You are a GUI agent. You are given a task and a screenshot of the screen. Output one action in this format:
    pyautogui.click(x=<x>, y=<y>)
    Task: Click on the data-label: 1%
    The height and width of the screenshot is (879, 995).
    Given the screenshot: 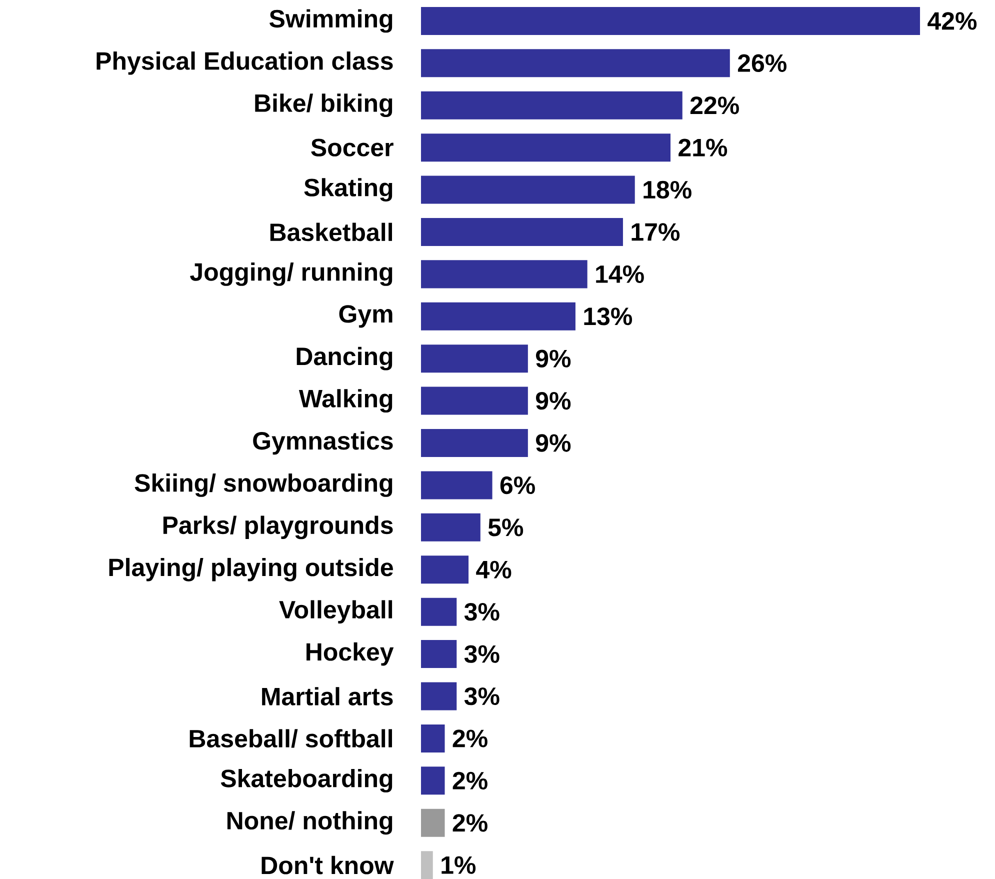 What is the action you would take?
    pyautogui.click(x=459, y=865)
    